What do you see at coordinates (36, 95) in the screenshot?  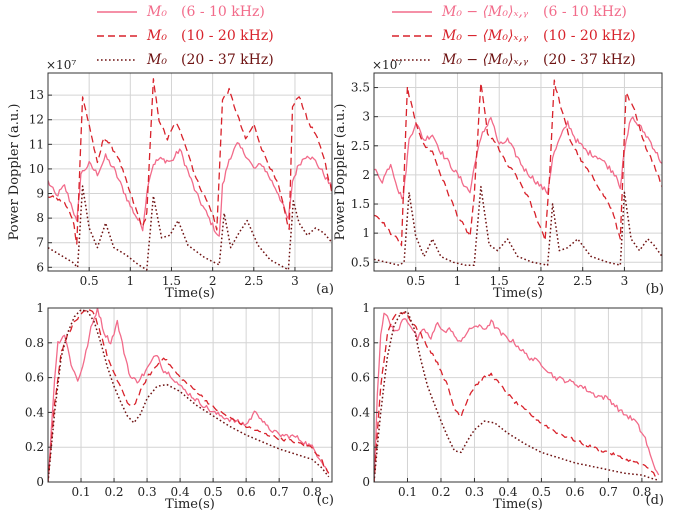 I see `y-tick-label: 13` at bounding box center [36, 95].